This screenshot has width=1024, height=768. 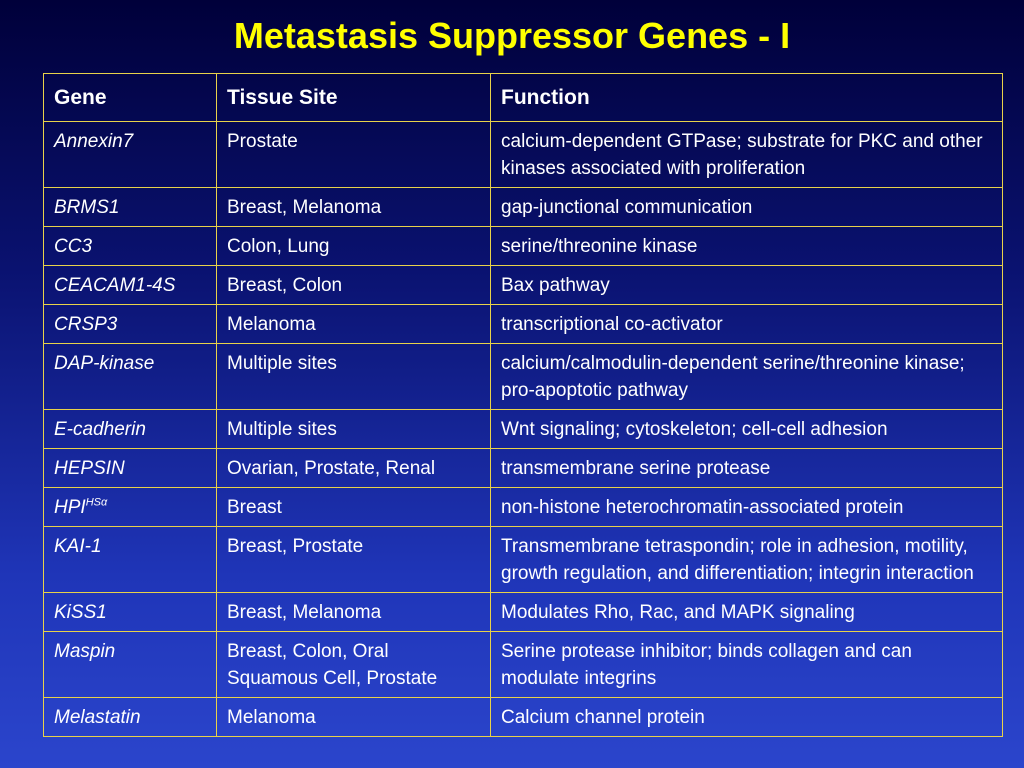 I want to click on cell-gene: Melastatin, so click(x=130, y=717).